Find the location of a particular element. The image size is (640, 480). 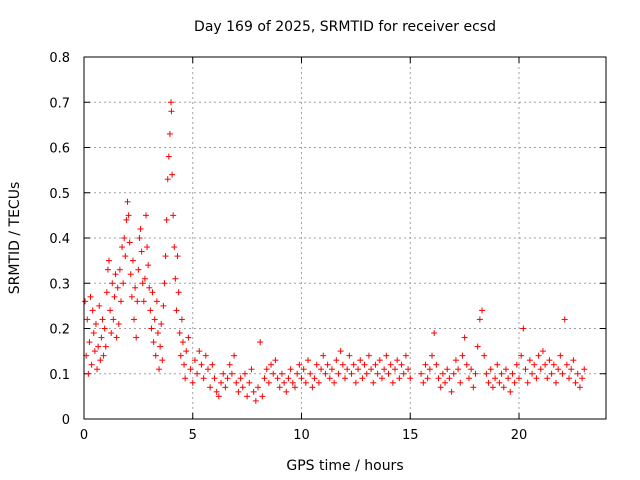

y-tick-label: 0.1 is located at coordinates (59, 375).